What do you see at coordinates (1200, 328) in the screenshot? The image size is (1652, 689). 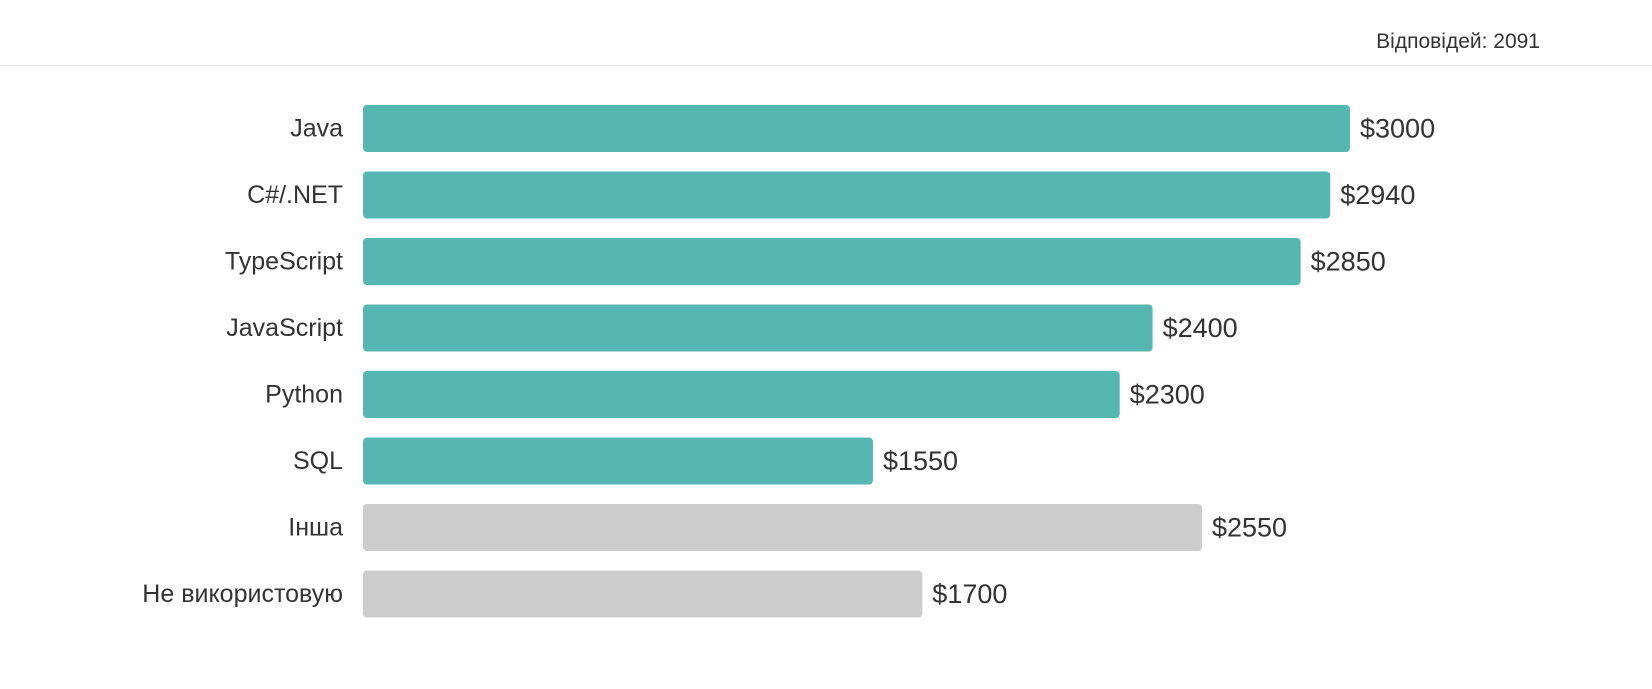 I see `value-label-3: $2400` at bounding box center [1200, 328].